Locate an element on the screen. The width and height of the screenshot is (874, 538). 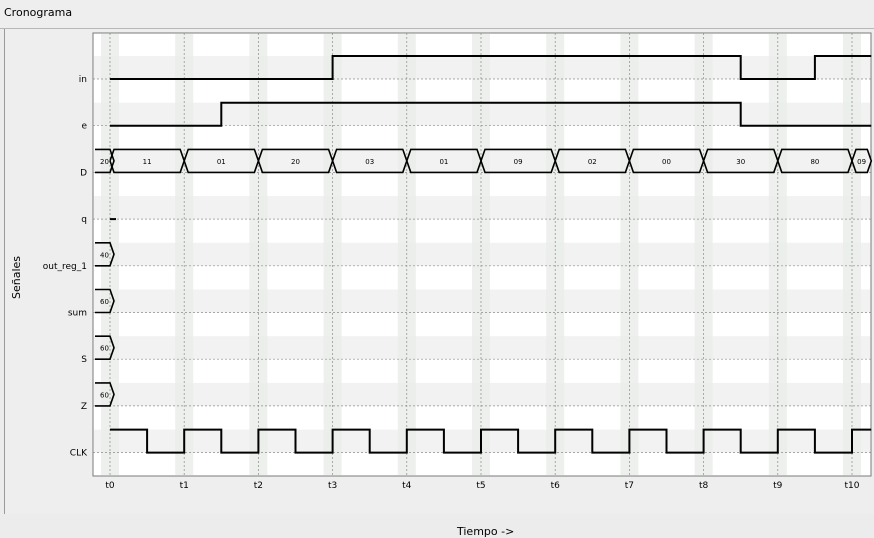
bus-value-label: 02 is located at coordinates (592, 162).